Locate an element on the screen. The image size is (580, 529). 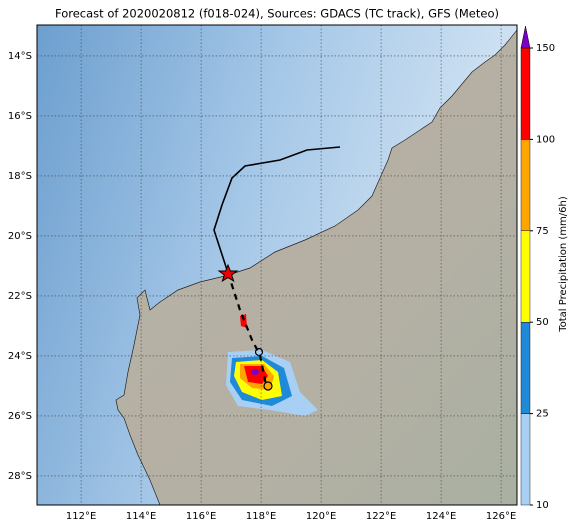
rain-red is located at coordinates (254, 349).